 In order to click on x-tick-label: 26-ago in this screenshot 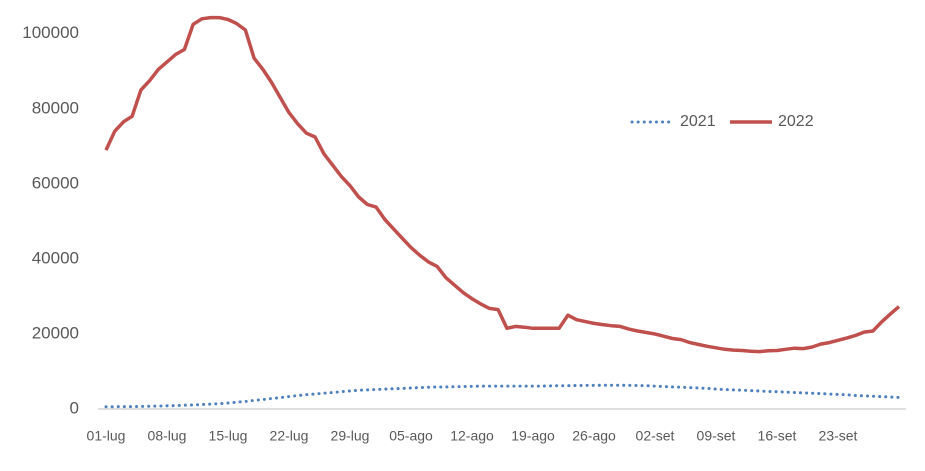, I will do `click(594, 436)`.